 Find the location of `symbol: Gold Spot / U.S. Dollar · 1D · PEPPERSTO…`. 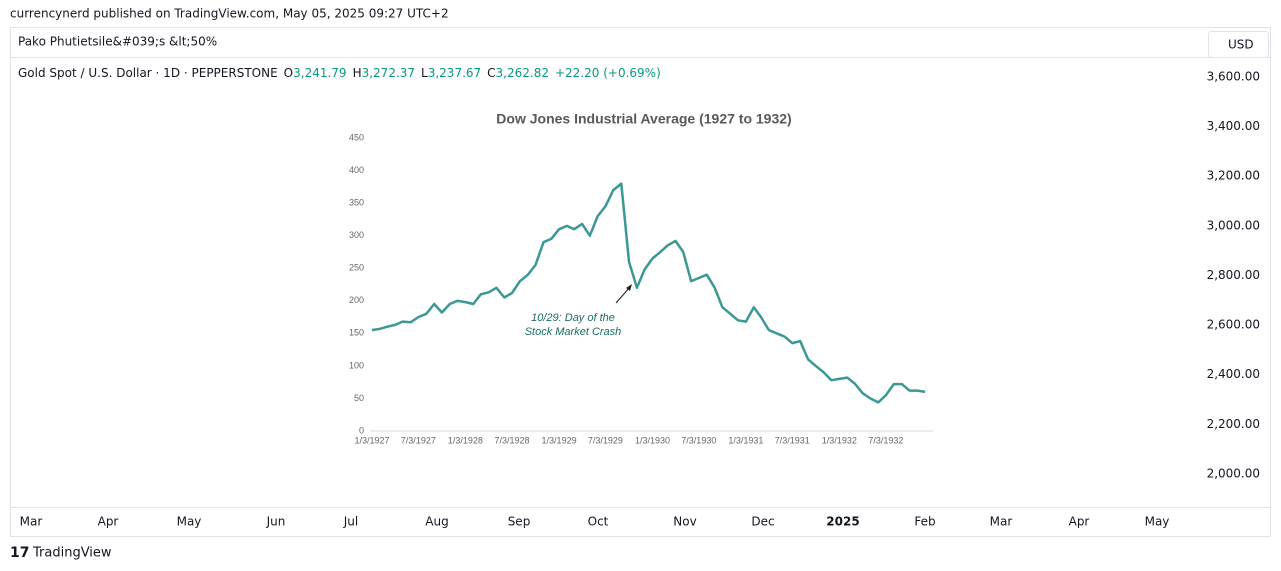

symbol: Gold Spot / U.S. Dollar · 1D · PEPPERSTO… is located at coordinates (148, 73).